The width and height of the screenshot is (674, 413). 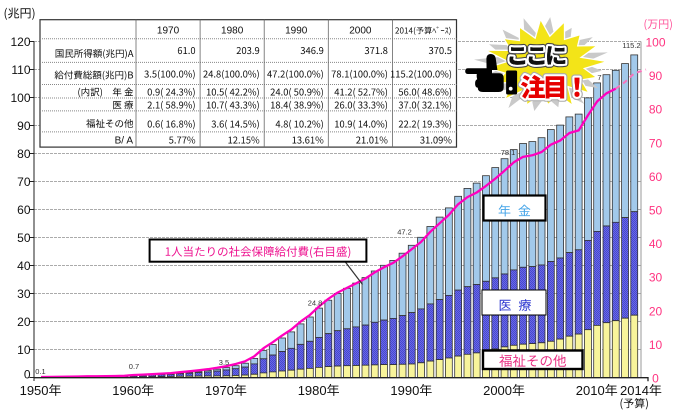 What do you see at coordinates (34, 390) in the screenshot?
I see `svg-text: 1950` at bounding box center [34, 390].